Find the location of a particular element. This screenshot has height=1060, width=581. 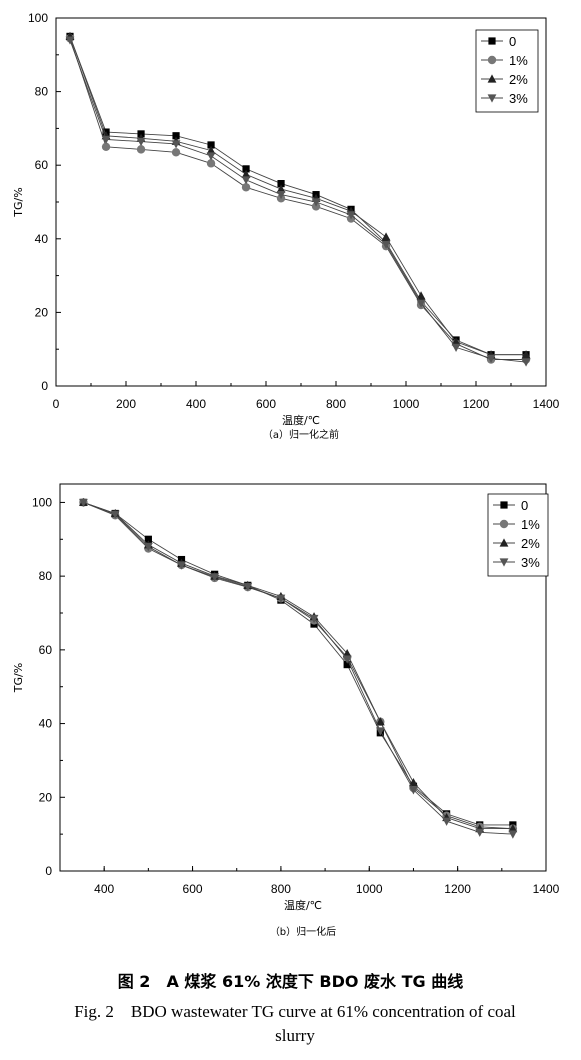

legend-label-0: 0 is located at coordinates (512, 41).